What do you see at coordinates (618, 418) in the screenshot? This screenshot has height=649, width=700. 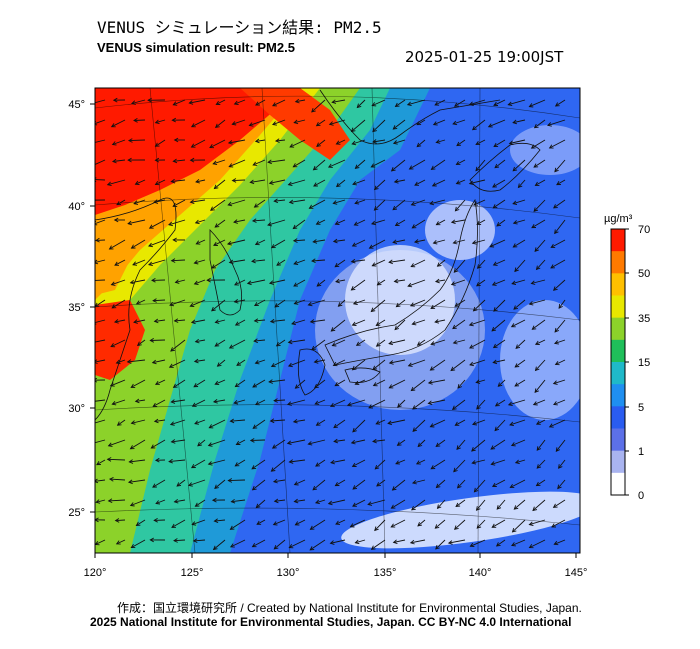 I see `colorbar-cell` at bounding box center [618, 418].